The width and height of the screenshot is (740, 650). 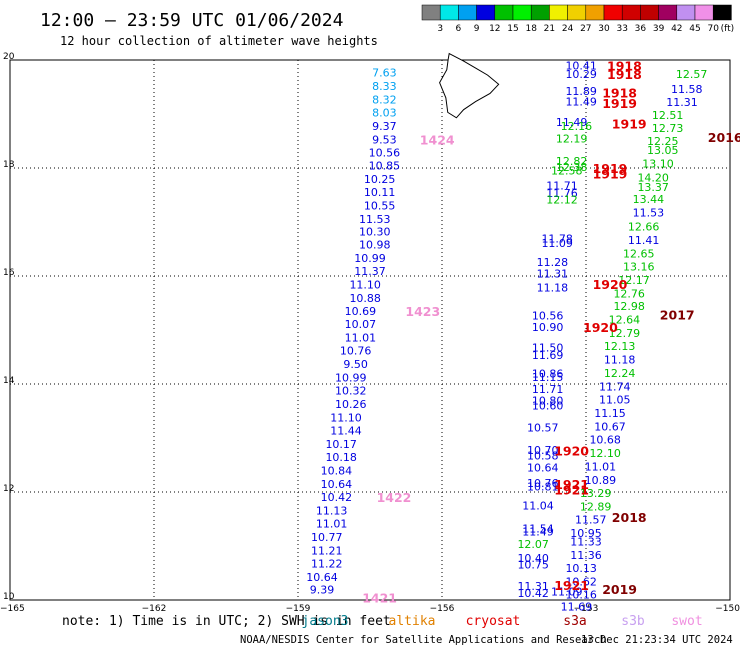 I want to click on data-point-label: 11.54, so click(x=538, y=529).